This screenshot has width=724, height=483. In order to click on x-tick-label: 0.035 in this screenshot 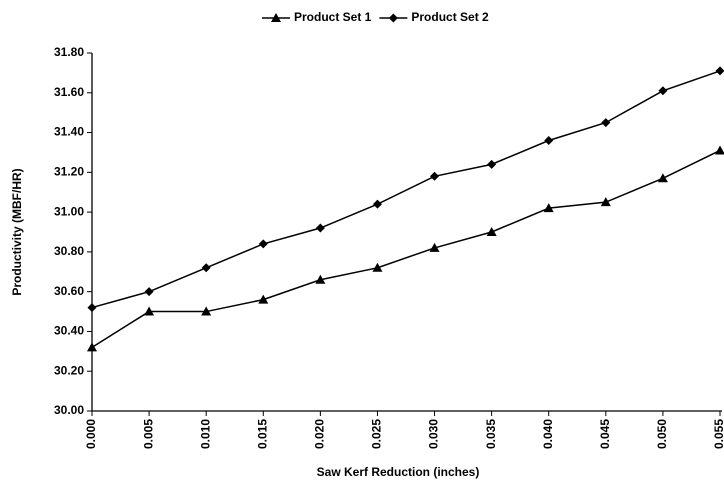, I will do `click(491, 434)`.